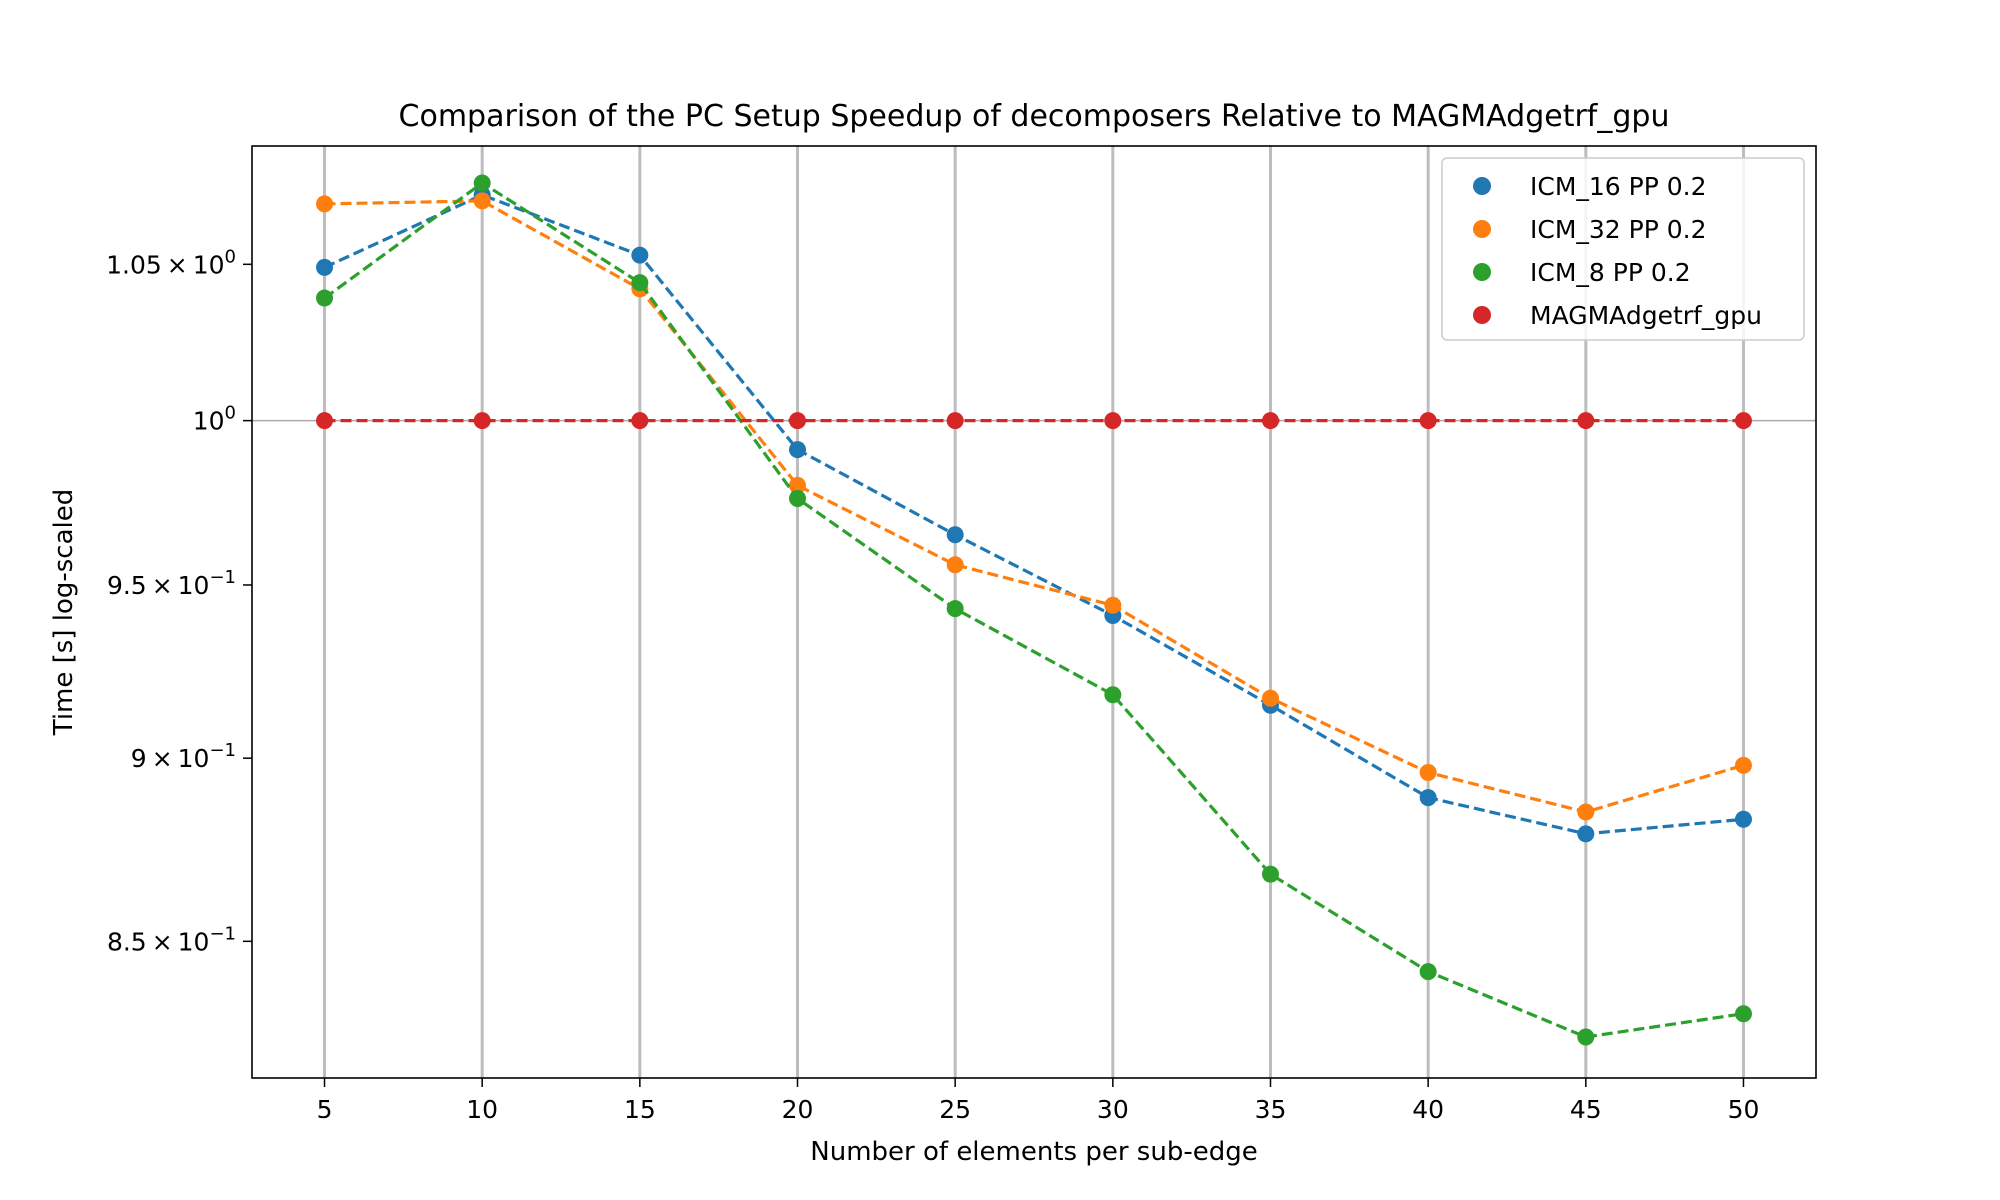 This screenshot has height=1200, width=2000. I want to click on legend-label: MAGMAdgetrf_gpu, so click(1646, 315).